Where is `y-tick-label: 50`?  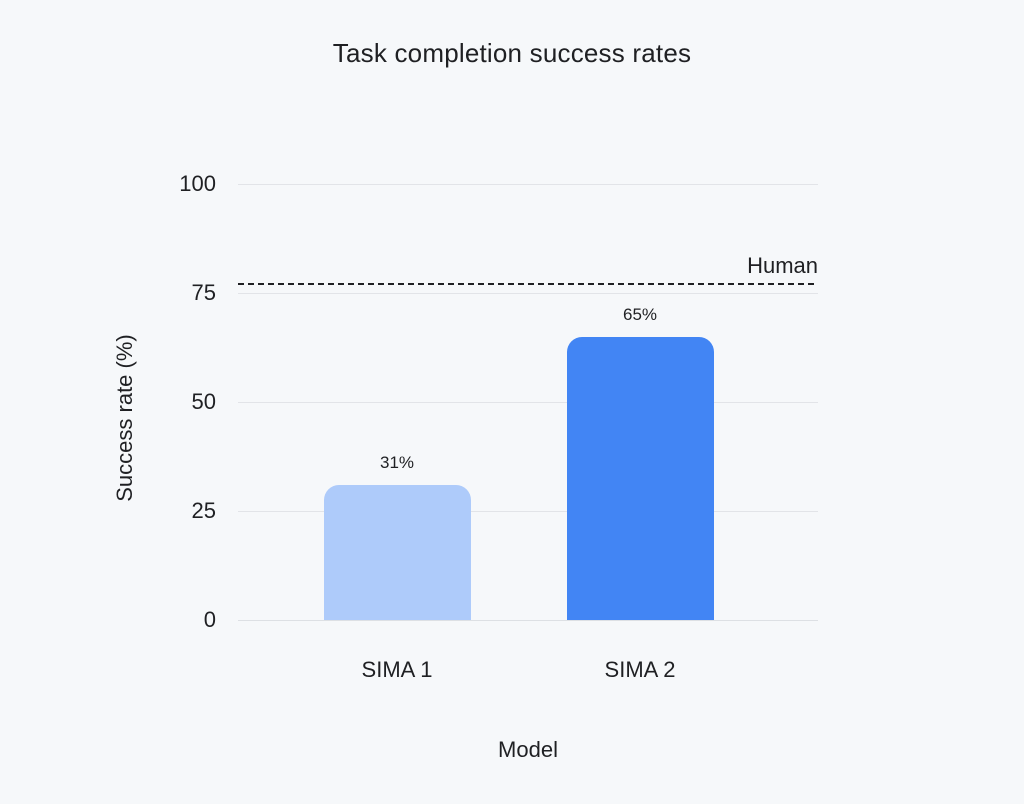
y-tick-label: 50 is located at coordinates (203, 401).